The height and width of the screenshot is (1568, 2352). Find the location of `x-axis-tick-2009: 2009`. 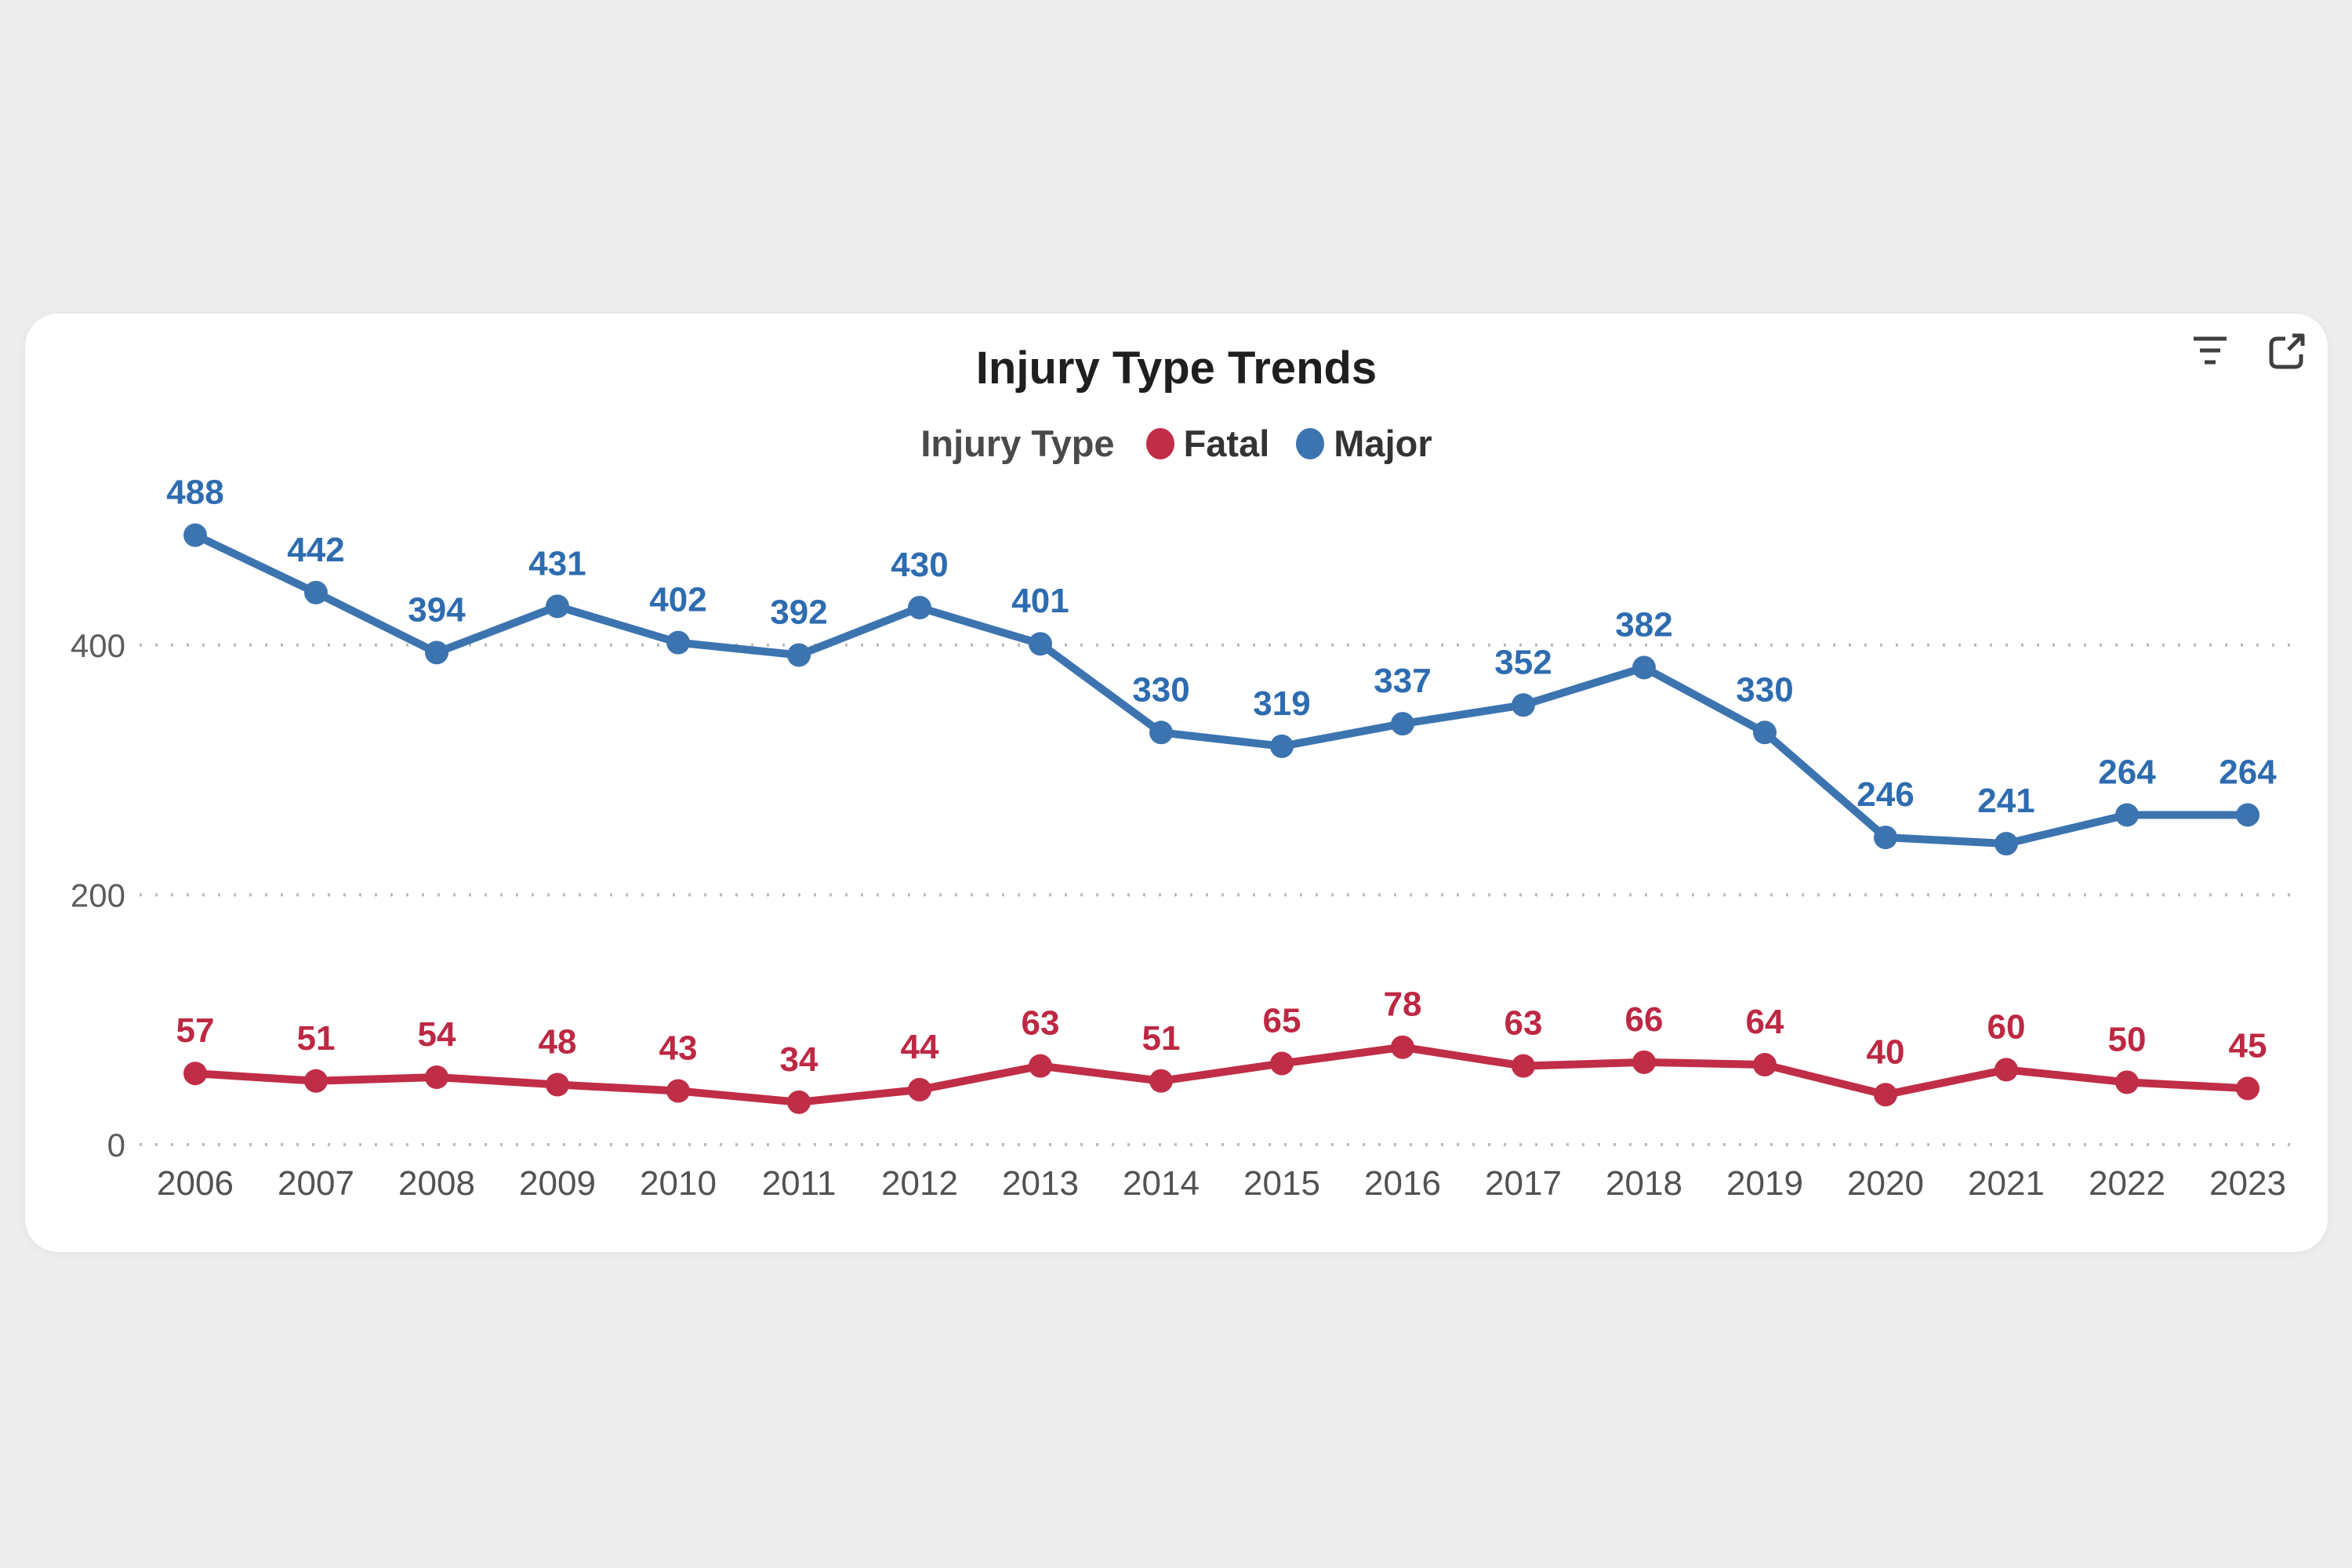

x-axis-tick-2009: 2009 is located at coordinates (557, 1183).